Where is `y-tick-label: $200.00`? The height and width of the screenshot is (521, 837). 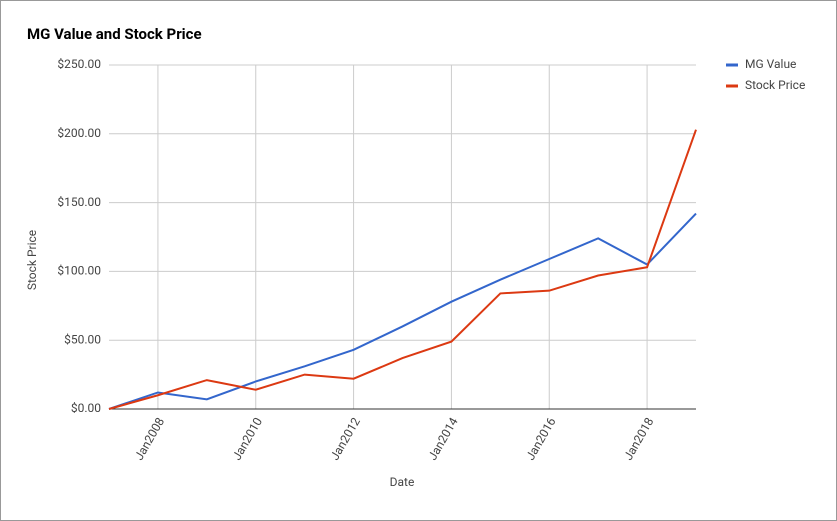 y-tick-label: $200.00 is located at coordinates (79, 133).